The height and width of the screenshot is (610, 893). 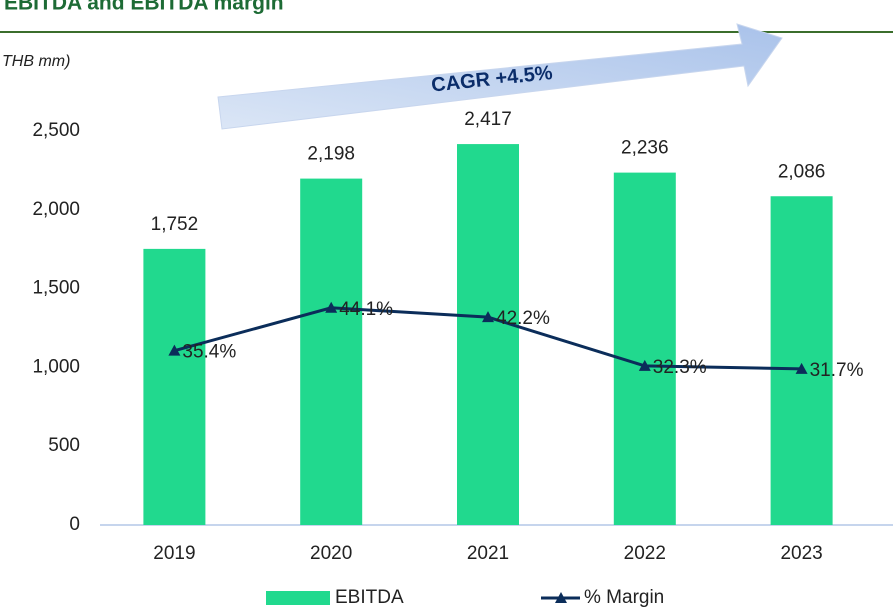 What do you see at coordinates (802, 171) in the screenshot?
I see `bar-value-label: 2,086` at bounding box center [802, 171].